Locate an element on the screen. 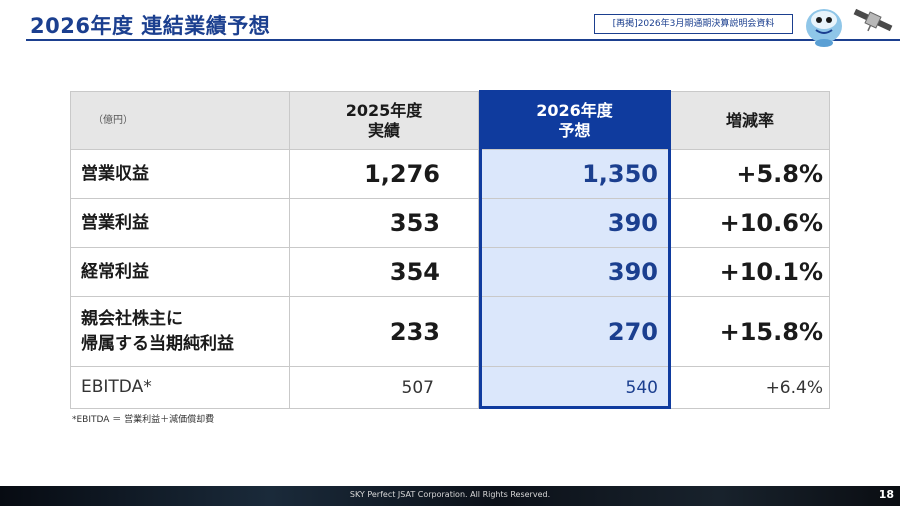 This screenshot has width=900, height=506. change-rate-value: +6.4% is located at coordinates (750, 387).